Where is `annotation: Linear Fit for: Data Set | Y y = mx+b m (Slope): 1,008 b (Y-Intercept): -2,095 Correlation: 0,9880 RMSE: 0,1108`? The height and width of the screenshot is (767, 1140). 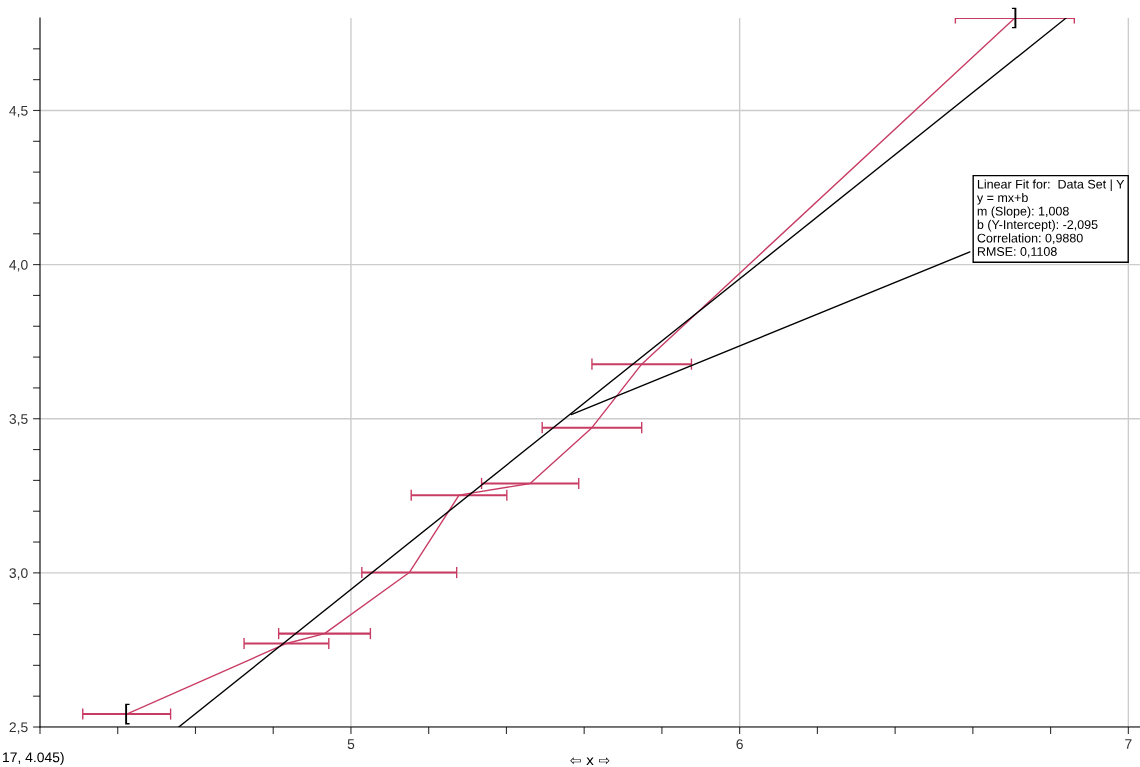
annotation: Linear Fit for: Data Set | Y y = mx+b m (Slope): 1,008 b (Y-Intercept): -2,095 Correlation: 0,9880 RMSE: 0,1108 is located at coordinates (1050, 218).